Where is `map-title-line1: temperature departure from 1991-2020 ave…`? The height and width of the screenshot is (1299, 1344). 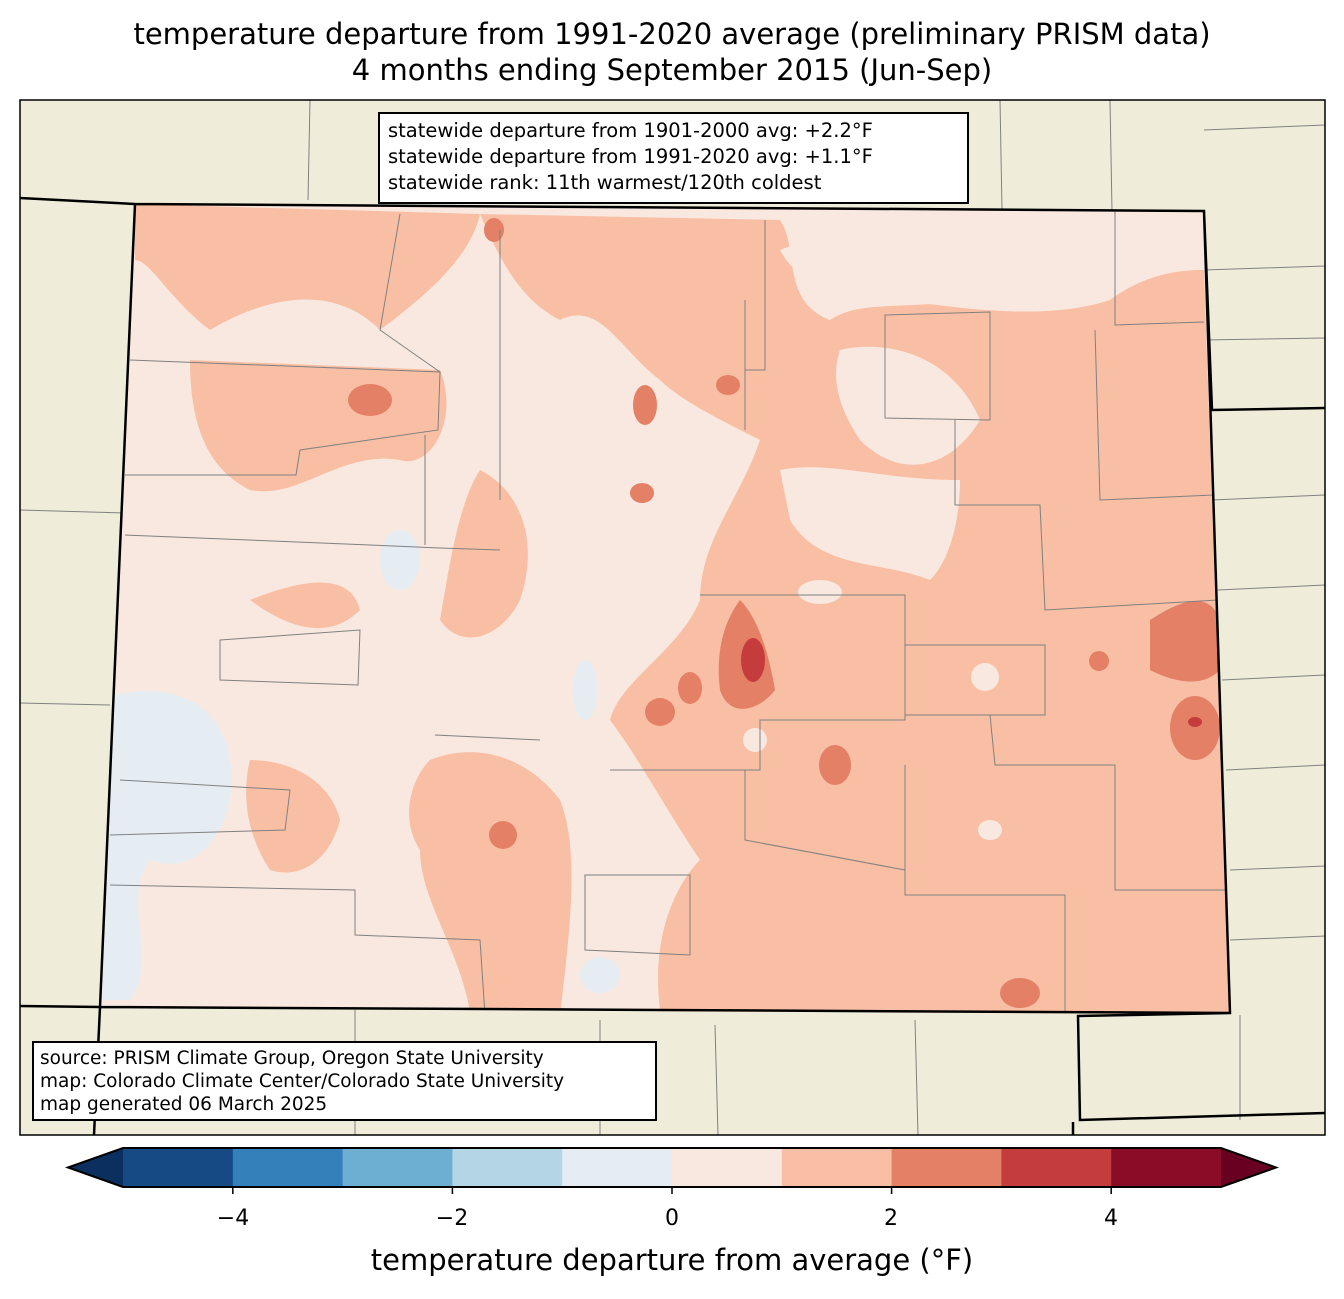
map-title-line1: temperature departure from 1991-2020 ave… is located at coordinates (672, 34).